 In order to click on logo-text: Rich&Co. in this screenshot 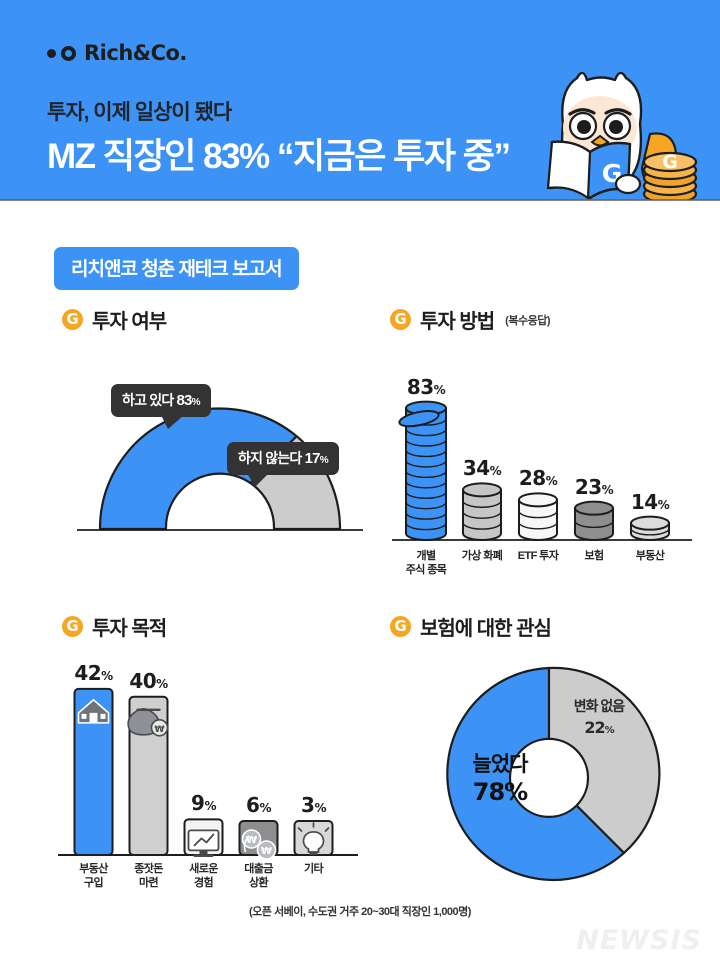, I will do `click(135, 53)`.